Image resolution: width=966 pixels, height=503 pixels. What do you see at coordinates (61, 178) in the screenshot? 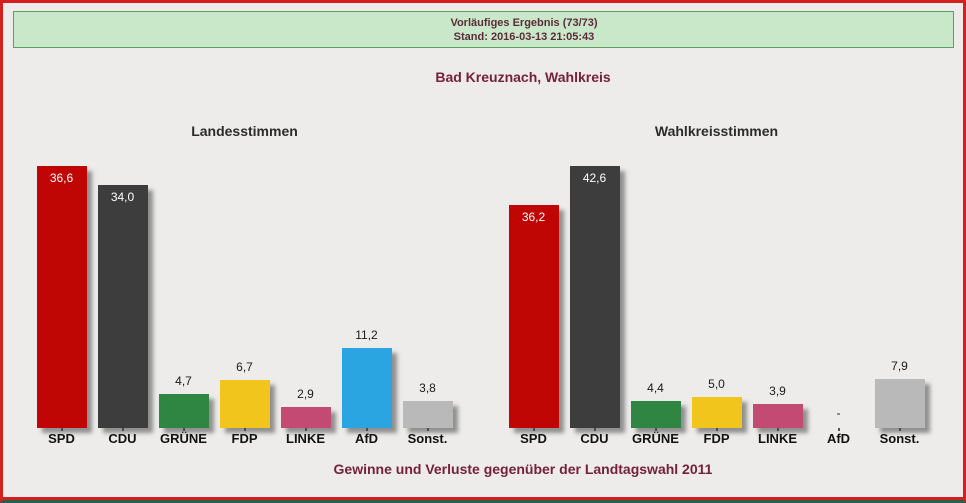
I see `bar-value: 36,6` at bounding box center [61, 178].